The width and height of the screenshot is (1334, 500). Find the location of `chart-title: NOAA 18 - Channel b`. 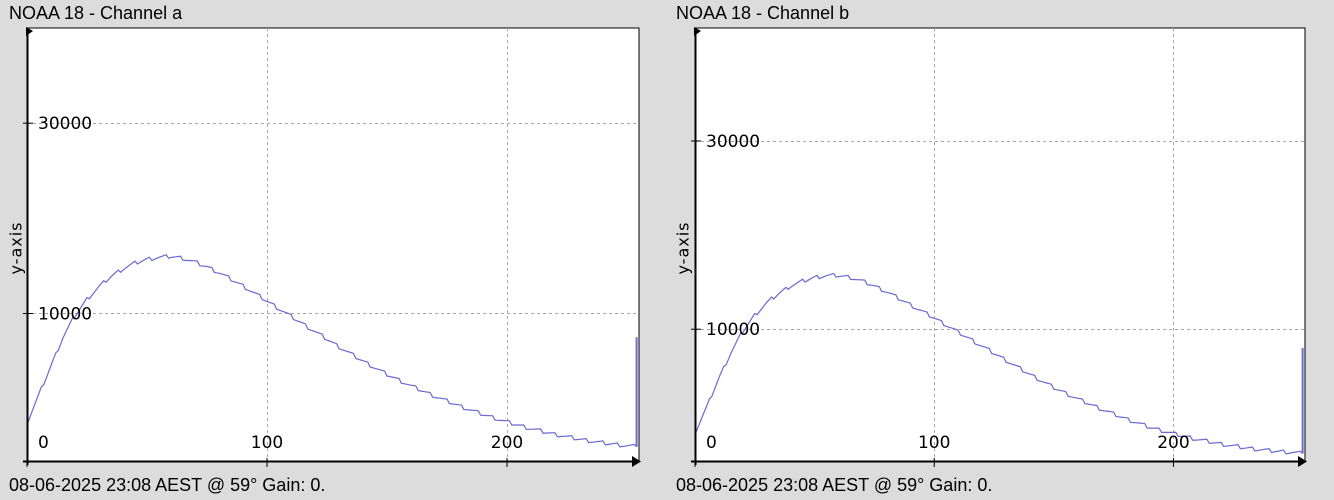

chart-title: NOAA 18 - Channel b is located at coordinates (763, 13).